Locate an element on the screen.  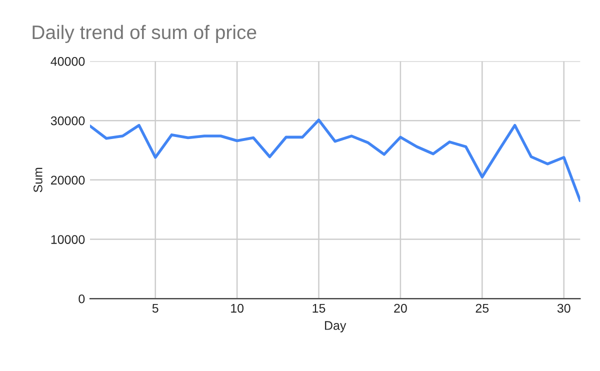
y-tick-label: 40000 is located at coordinates (67, 61).